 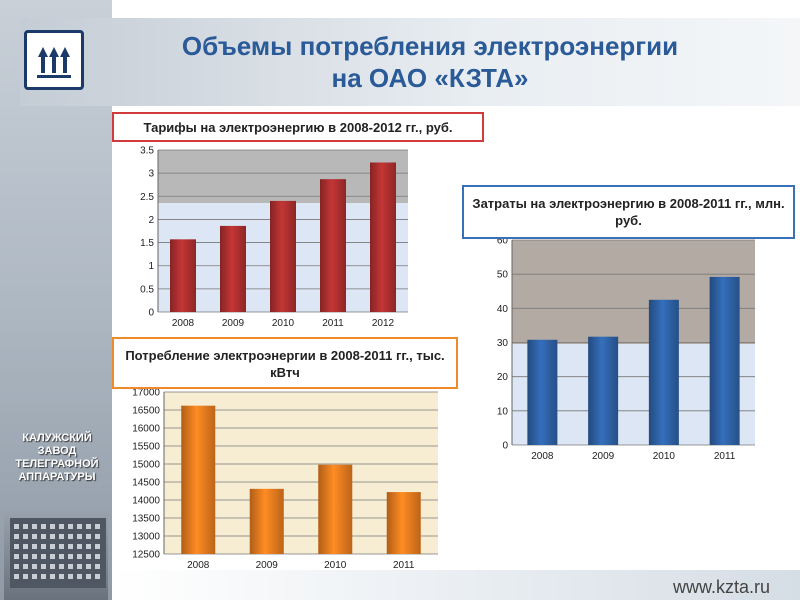 I want to click on tariff-y-tick-label: 2, so click(x=151, y=220).